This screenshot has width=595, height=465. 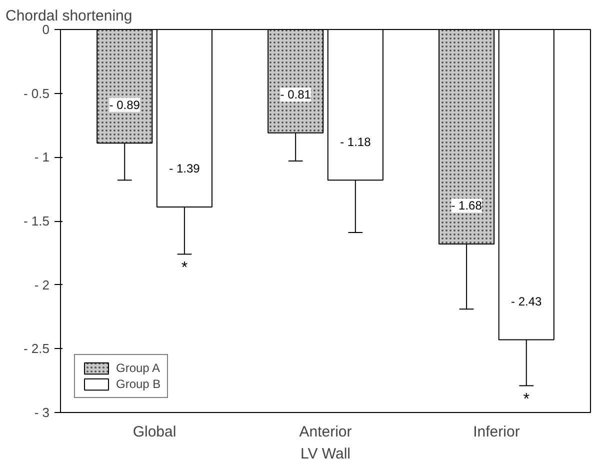 I want to click on data-label: - 1.68, so click(x=466, y=205).